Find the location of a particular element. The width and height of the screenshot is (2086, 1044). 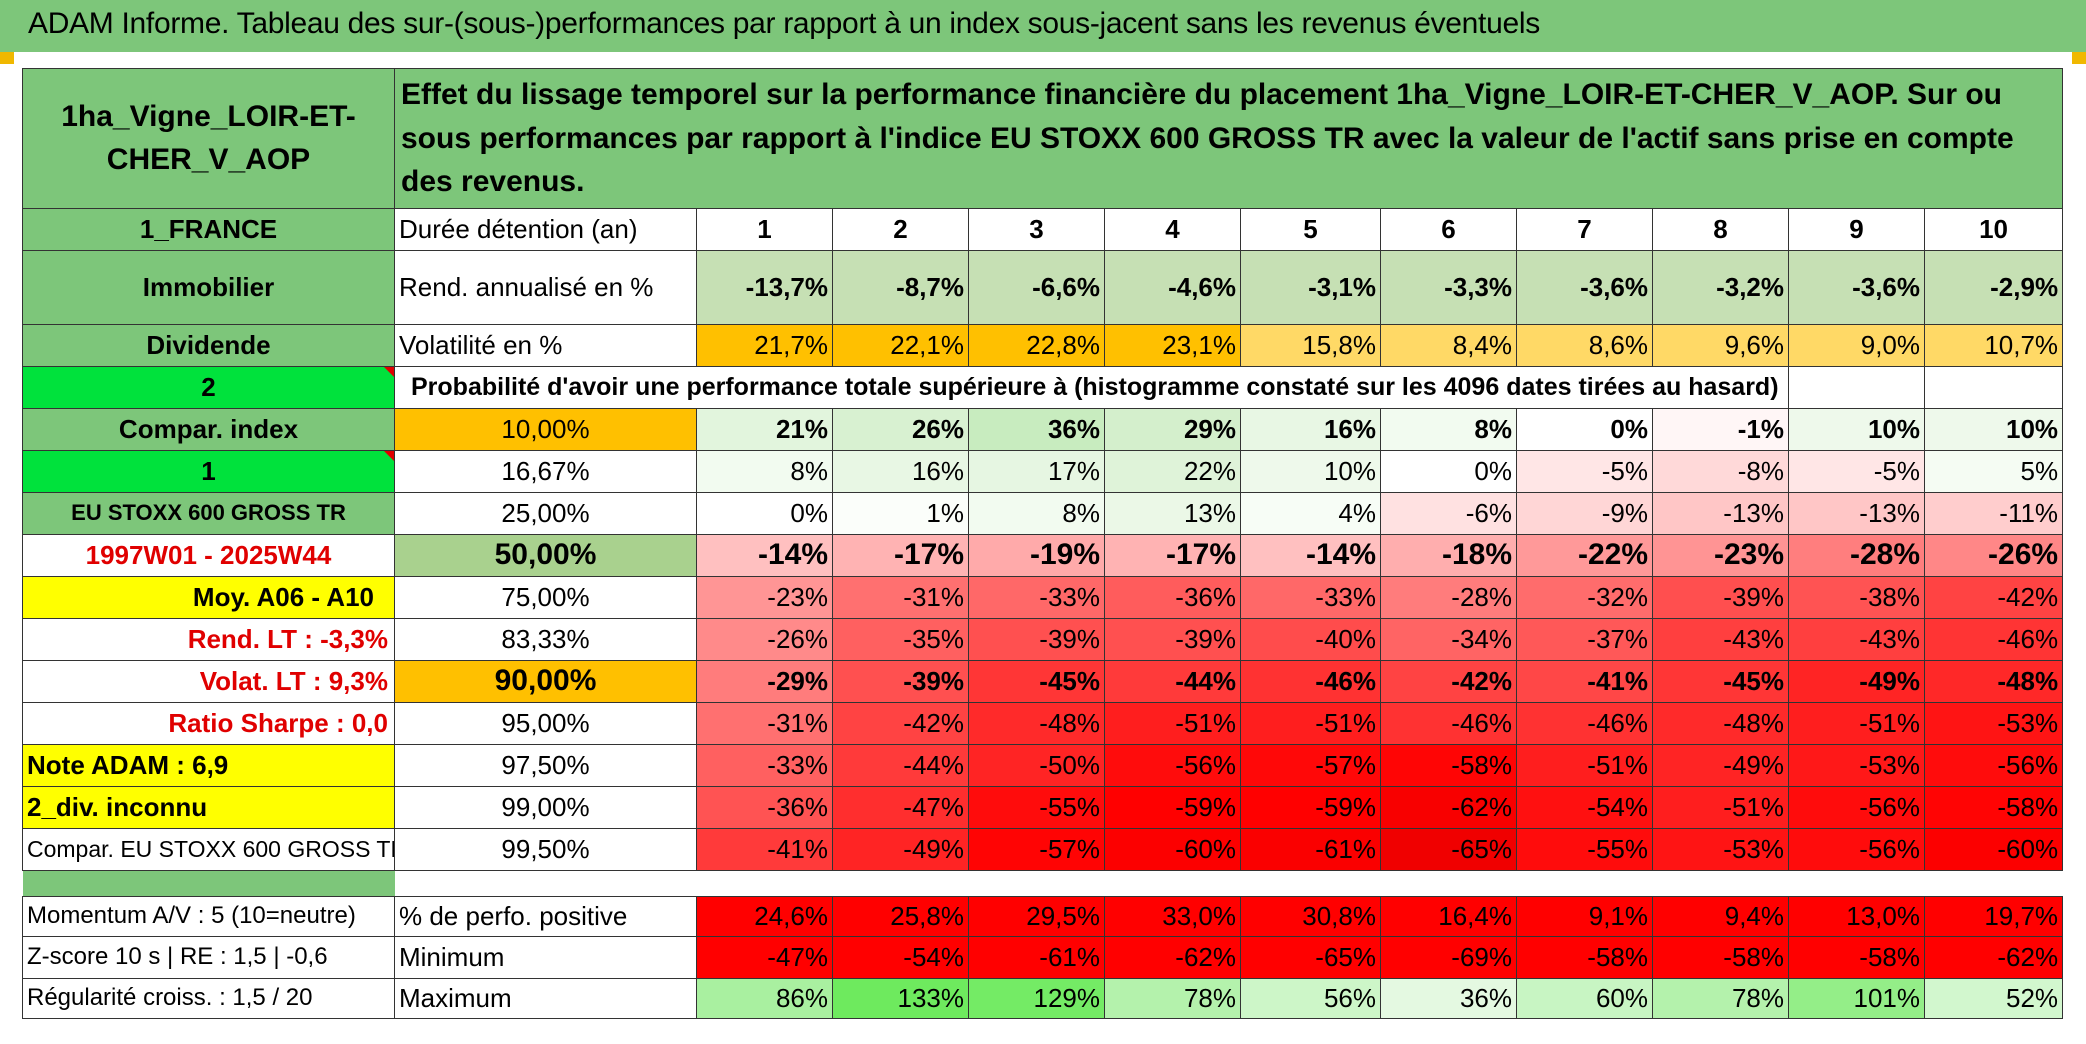

rend-value: -3,3% is located at coordinates (1448, 287).